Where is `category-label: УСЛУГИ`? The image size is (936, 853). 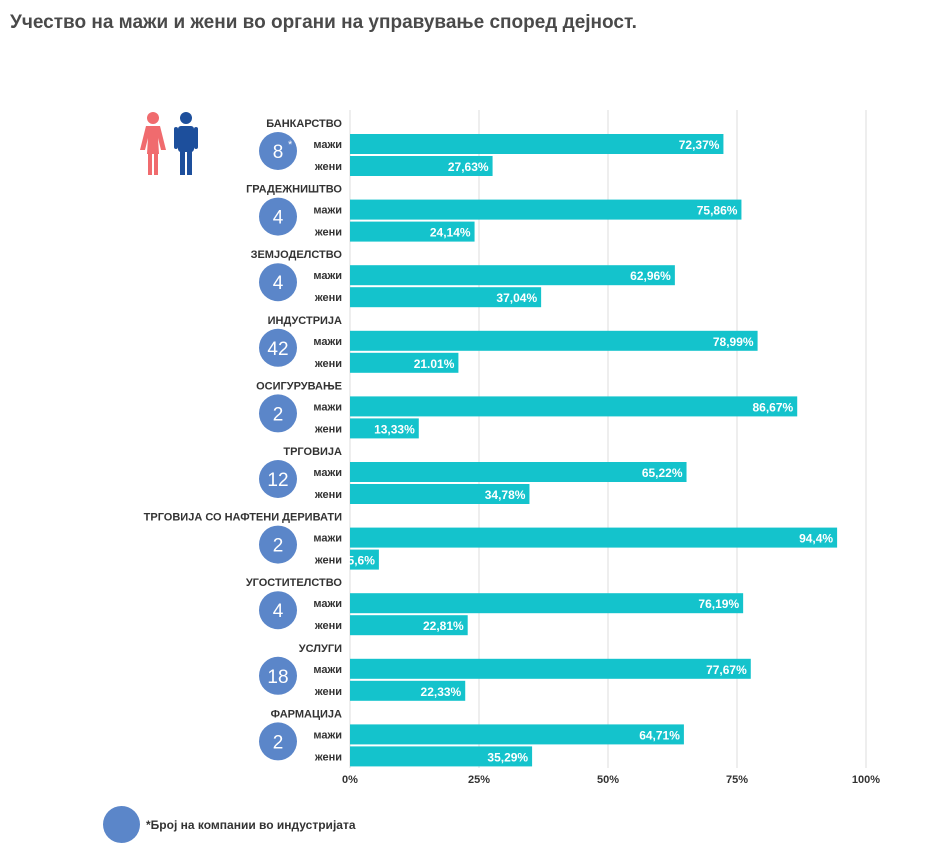
category-label: УСЛУГИ is located at coordinates (320, 649).